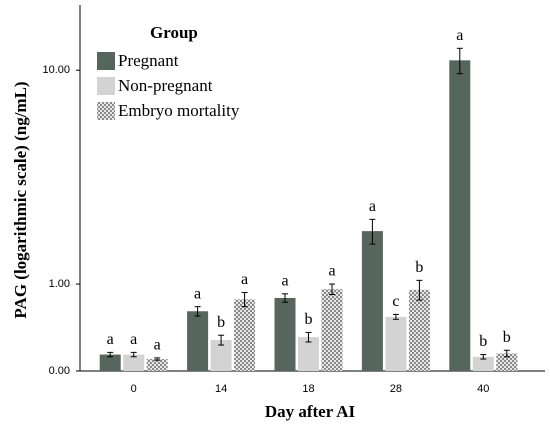 Image resolution: width=550 pixels, height=433 pixels. I want to click on x-tick-label: 18, so click(308, 389).